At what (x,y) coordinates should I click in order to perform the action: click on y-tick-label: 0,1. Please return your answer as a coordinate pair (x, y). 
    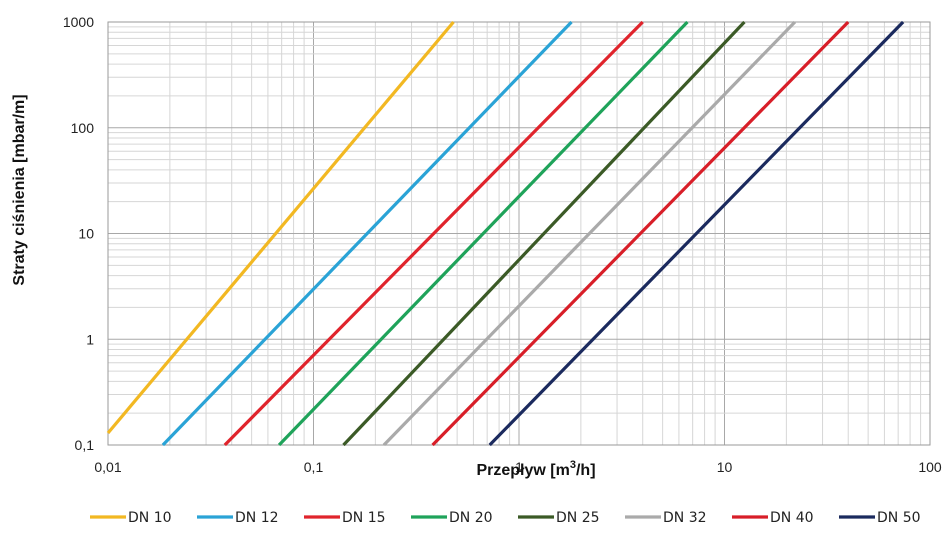
    Looking at the image, I should click on (85, 445).